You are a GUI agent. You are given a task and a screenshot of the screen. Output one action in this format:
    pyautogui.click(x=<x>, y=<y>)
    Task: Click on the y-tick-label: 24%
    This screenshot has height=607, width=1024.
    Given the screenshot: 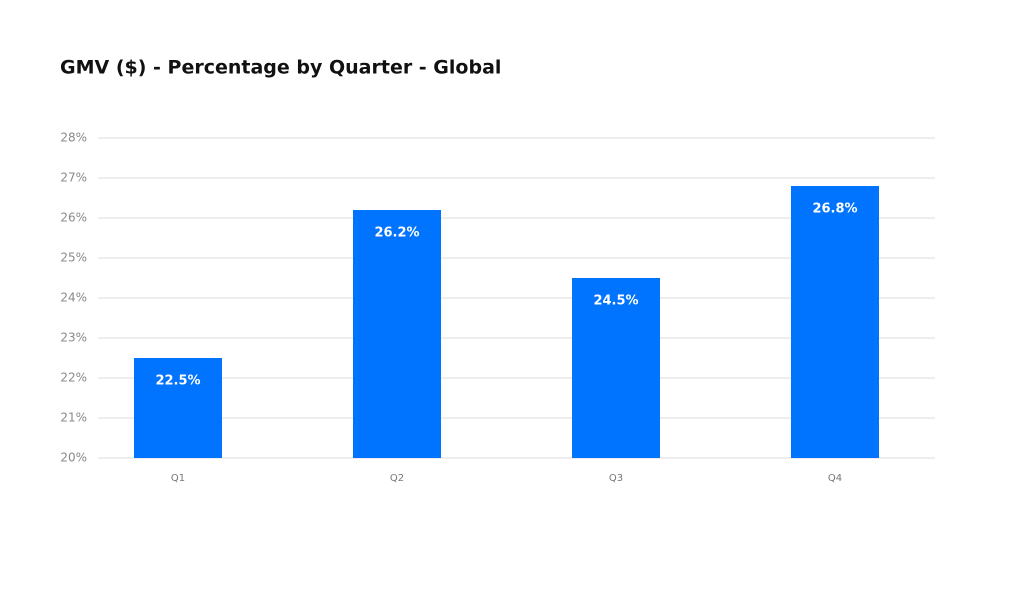 What is the action you would take?
    pyautogui.click(x=73, y=298)
    